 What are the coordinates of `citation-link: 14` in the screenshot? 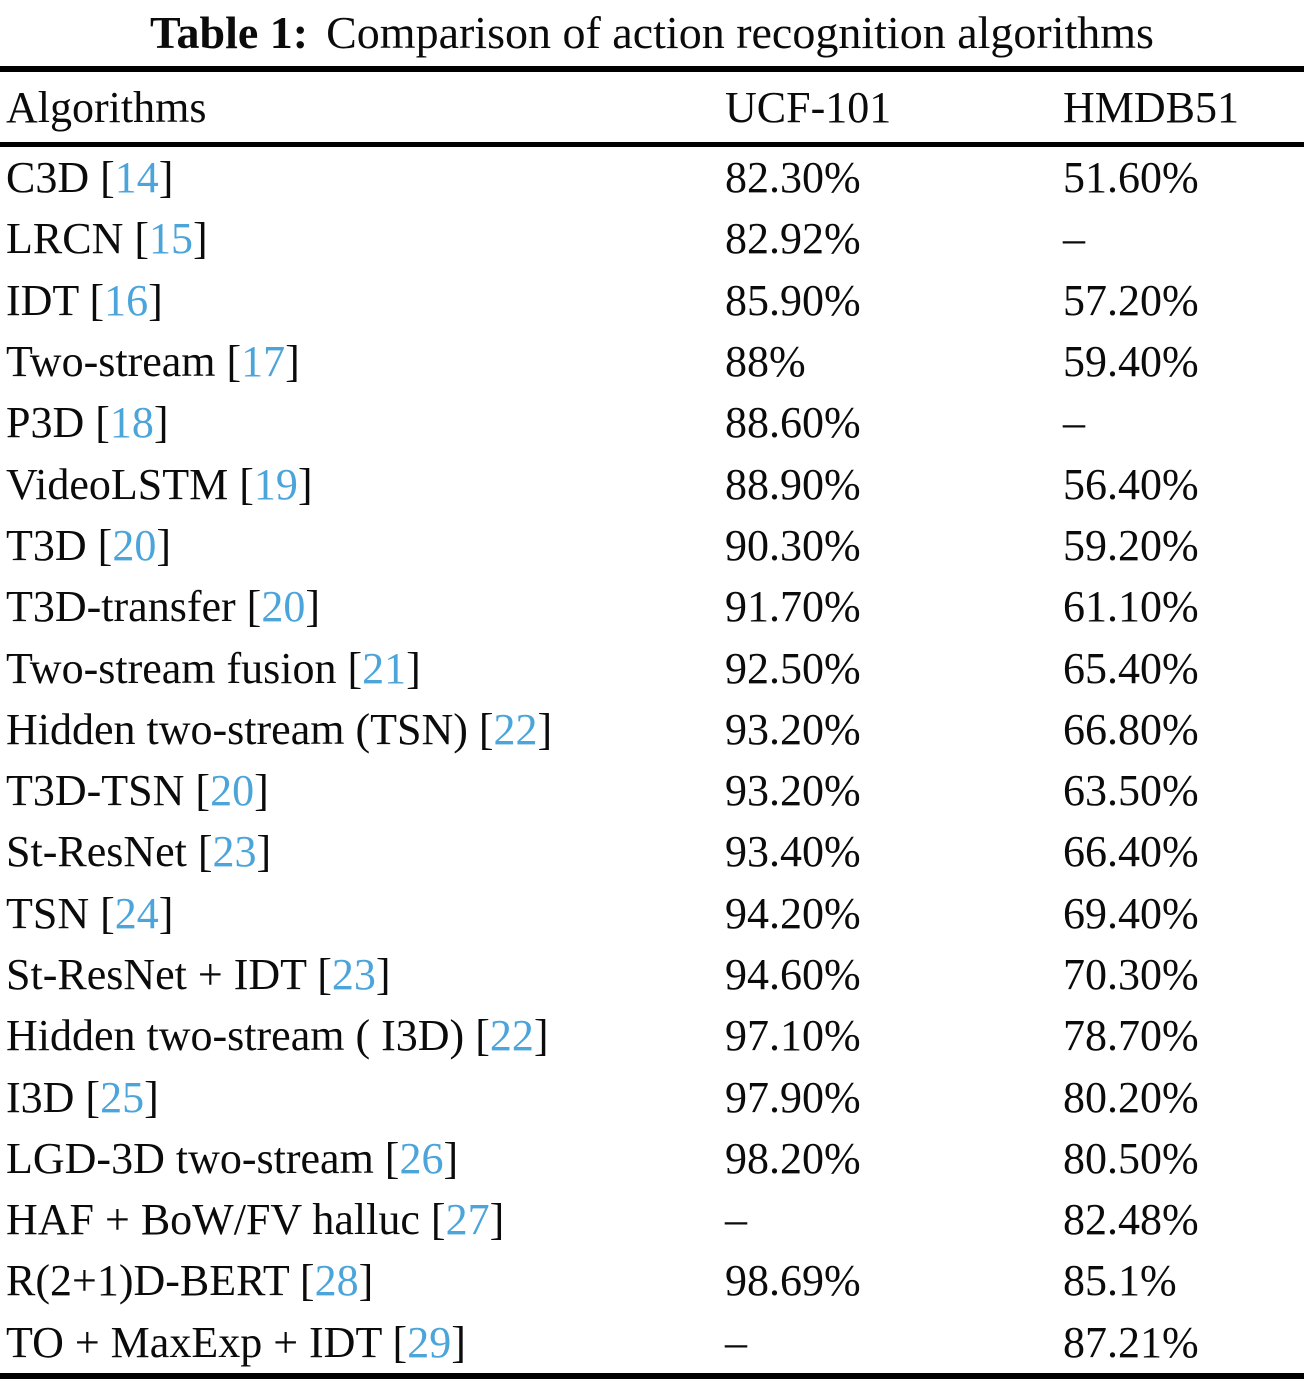 It's located at (136, 178).